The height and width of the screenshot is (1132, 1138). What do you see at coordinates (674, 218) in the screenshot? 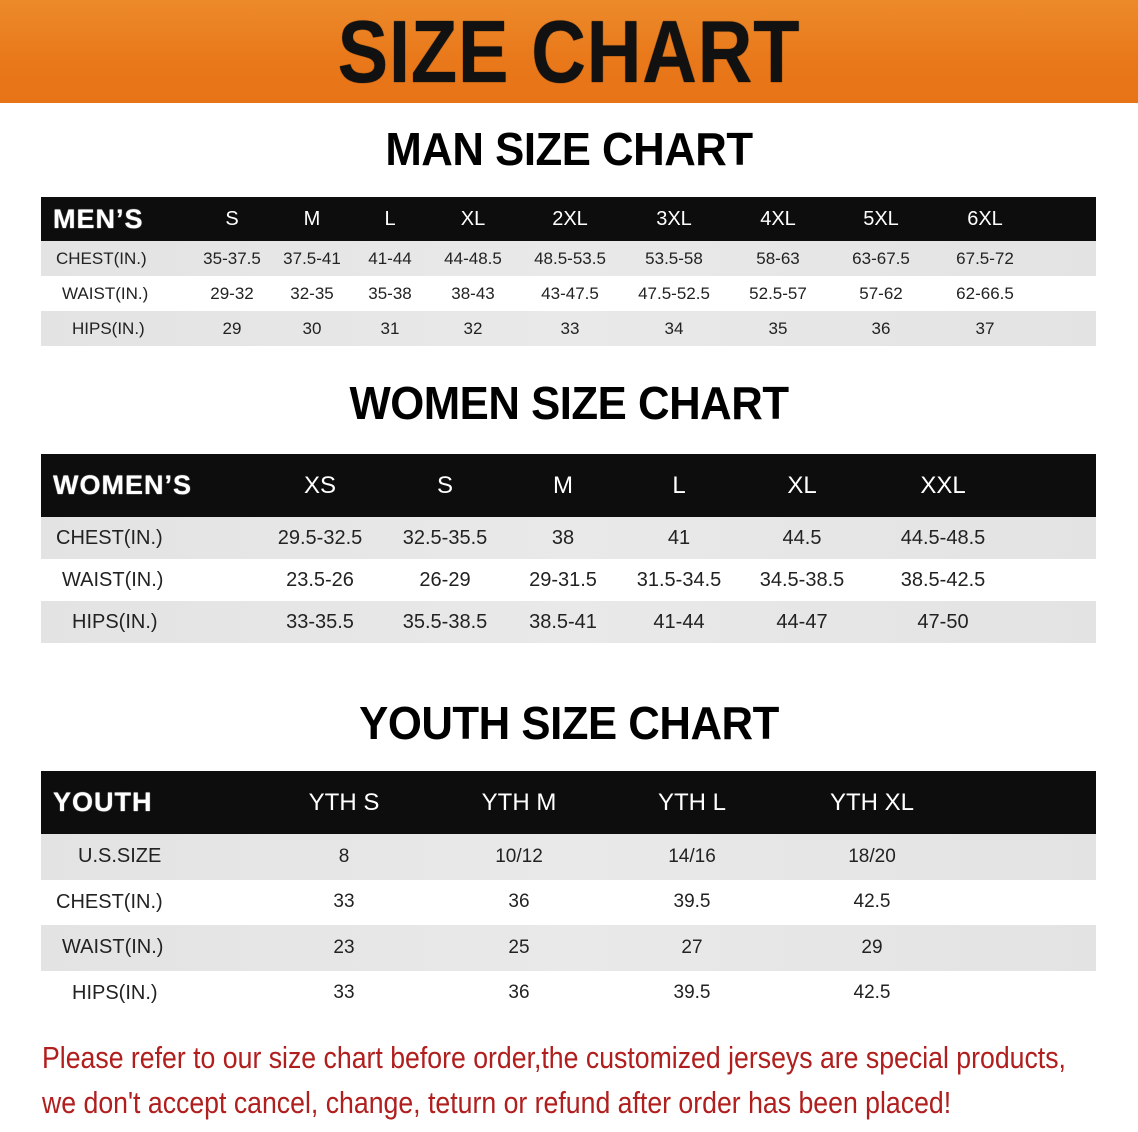
I see `size-header-cell: 3XL` at bounding box center [674, 218].